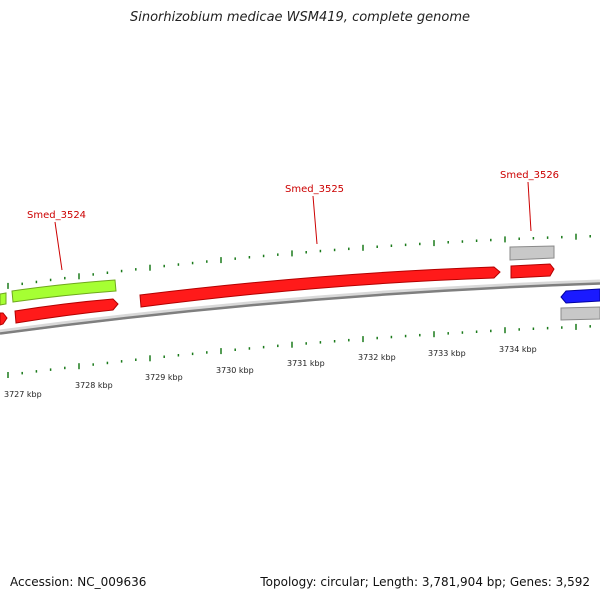 The height and width of the screenshot is (600, 600). What do you see at coordinates (306, 363) in the screenshot?
I see `kbp-label-3731: 3731 kbp` at bounding box center [306, 363].